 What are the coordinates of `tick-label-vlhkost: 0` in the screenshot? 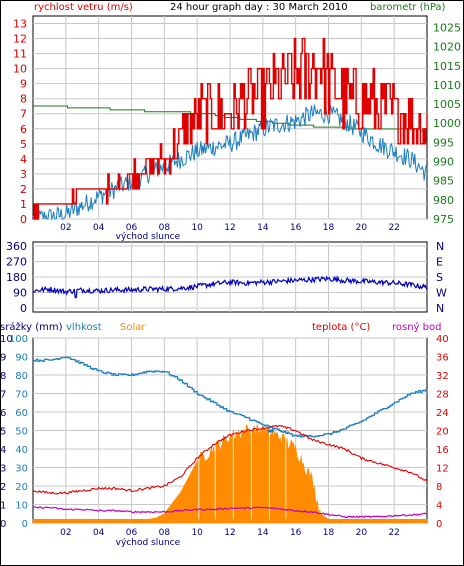 It's located at (25, 524).